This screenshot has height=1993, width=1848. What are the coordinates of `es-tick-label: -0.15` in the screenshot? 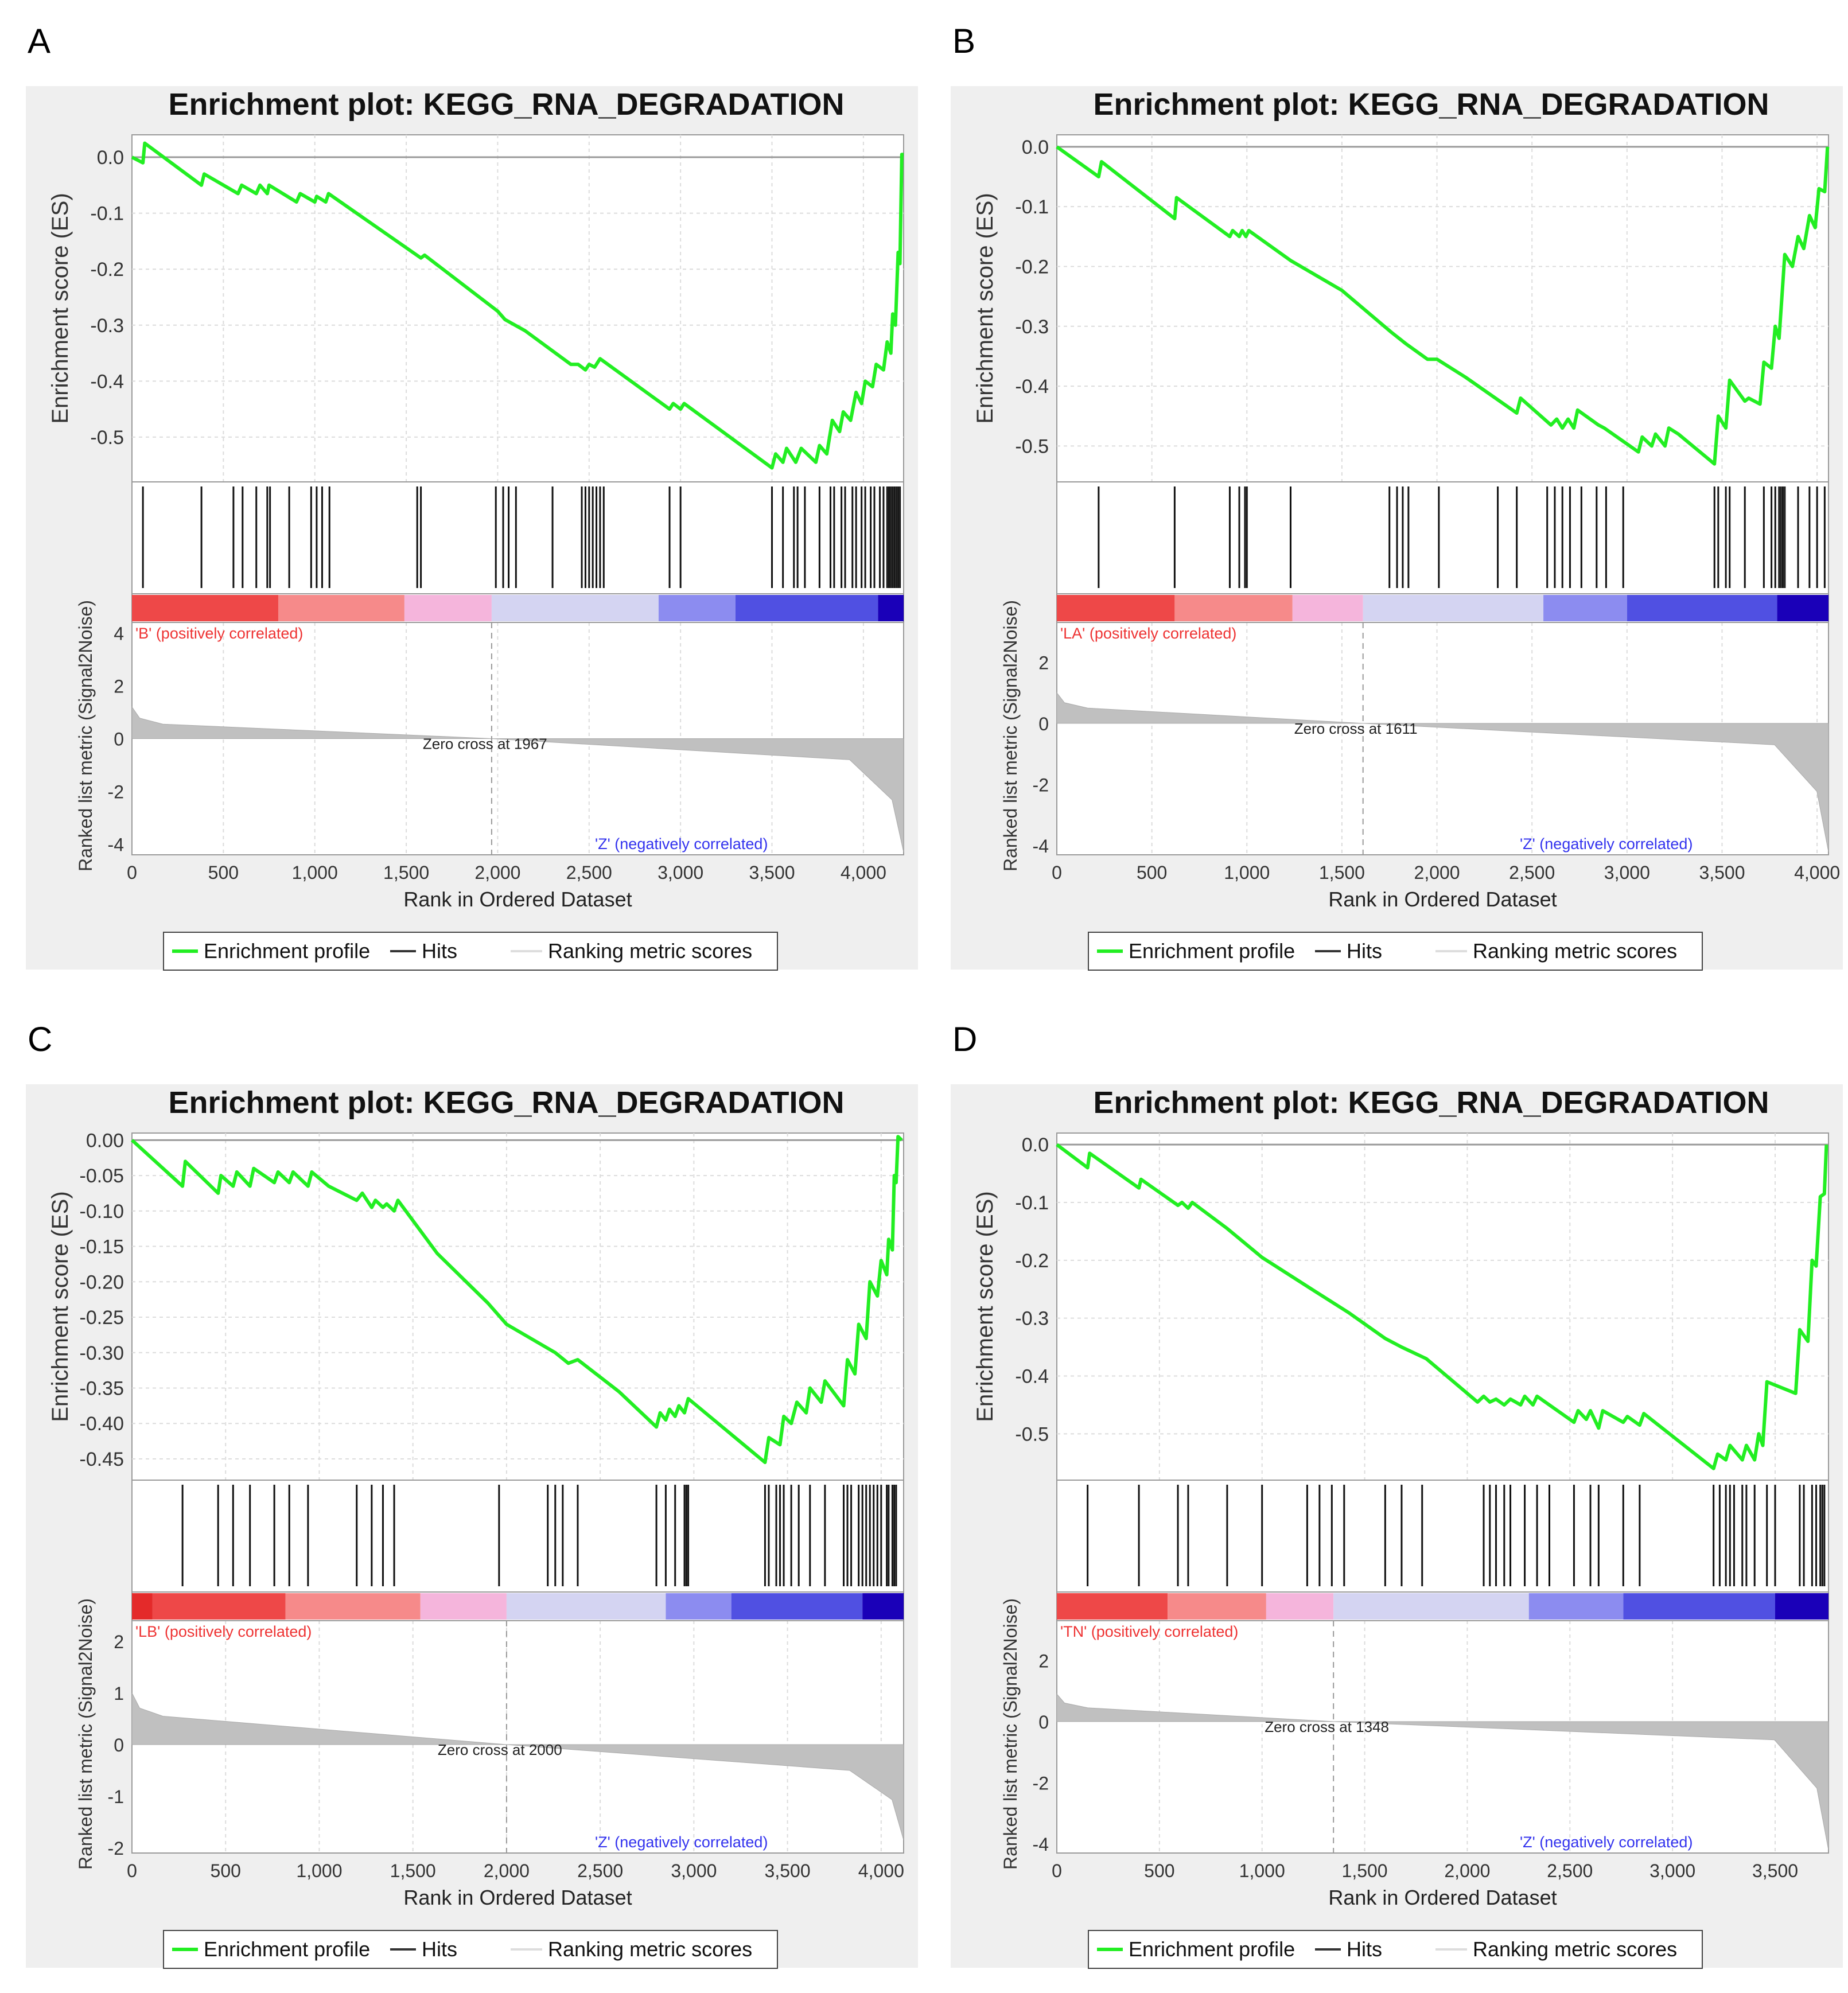 It's located at (103, 1247).